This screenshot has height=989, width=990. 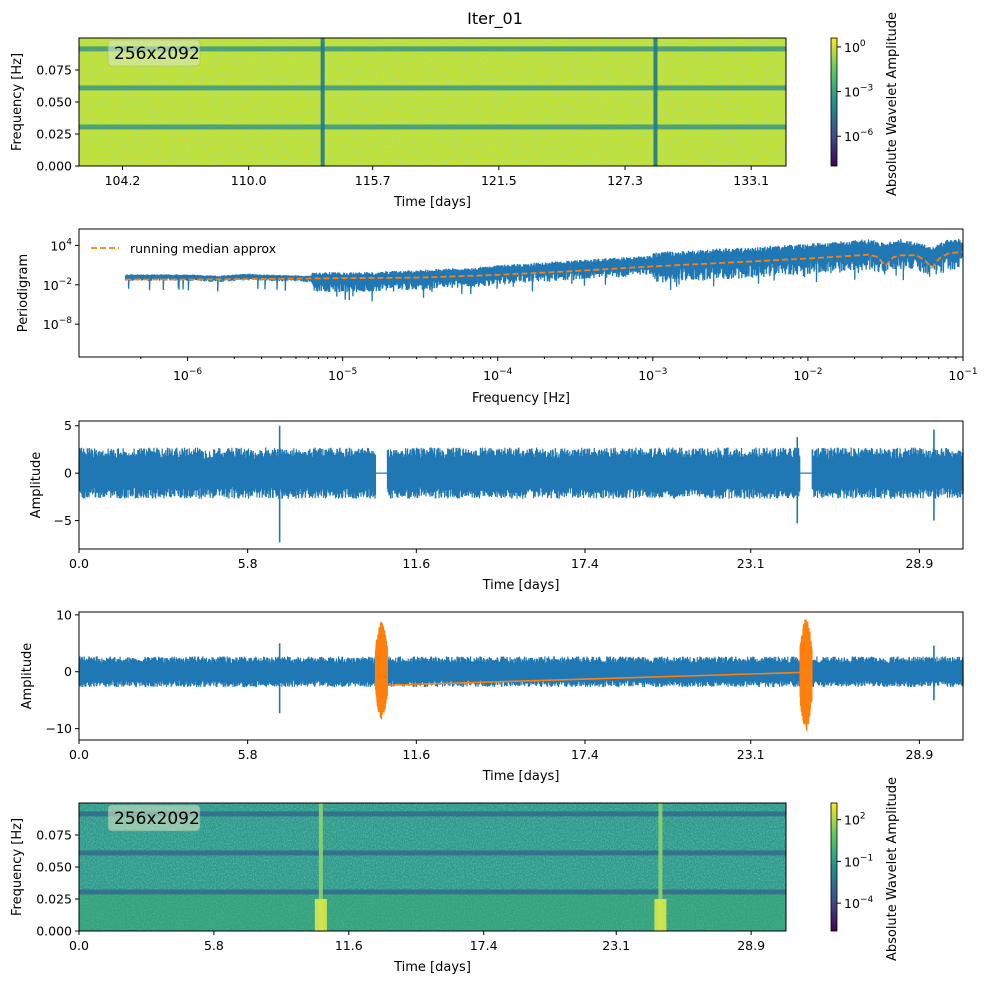 I want to click on y-tick-label: 10⁻², so click(x=57, y=285).